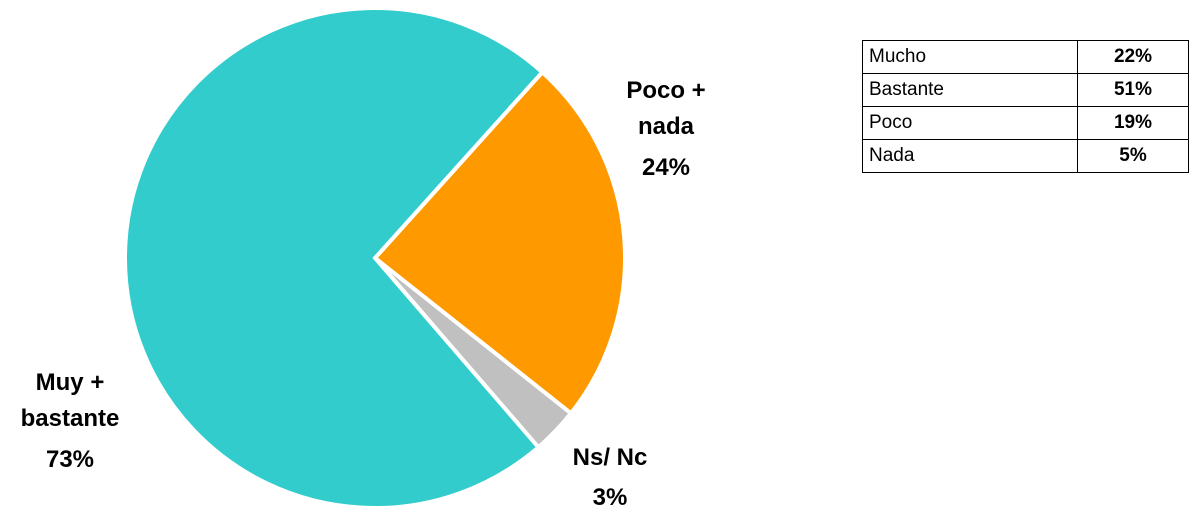 The image size is (1197, 513). I want to click on value-label: 3%, so click(610, 497).